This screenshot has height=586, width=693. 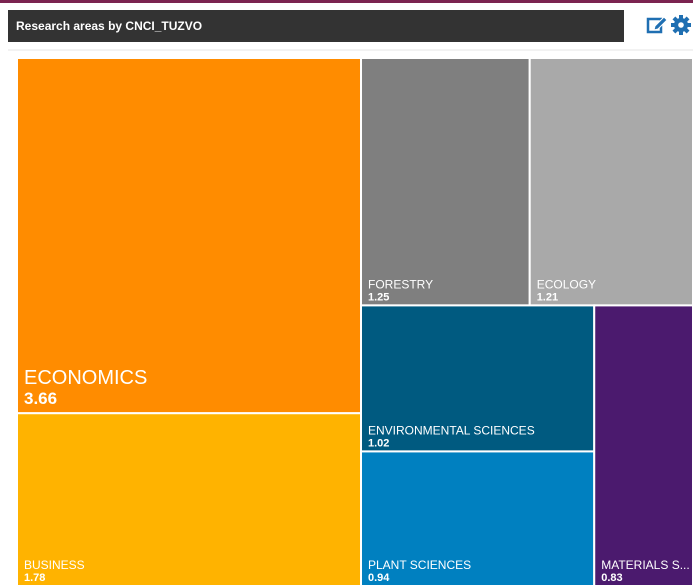 I want to click on tile-name: FORESTRY, so click(x=400, y=284).